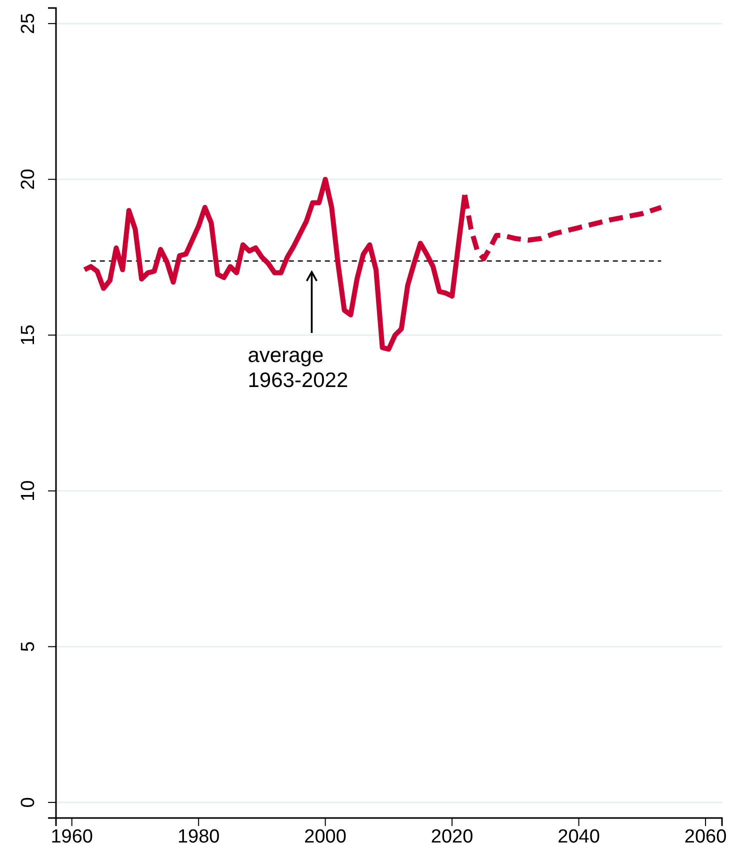 Image resolution: width=732 pixels, height=858 pixels. Describe the element at coordinates (28, 646) in the screenshot. I see `y-tick-label: 5` at that location.